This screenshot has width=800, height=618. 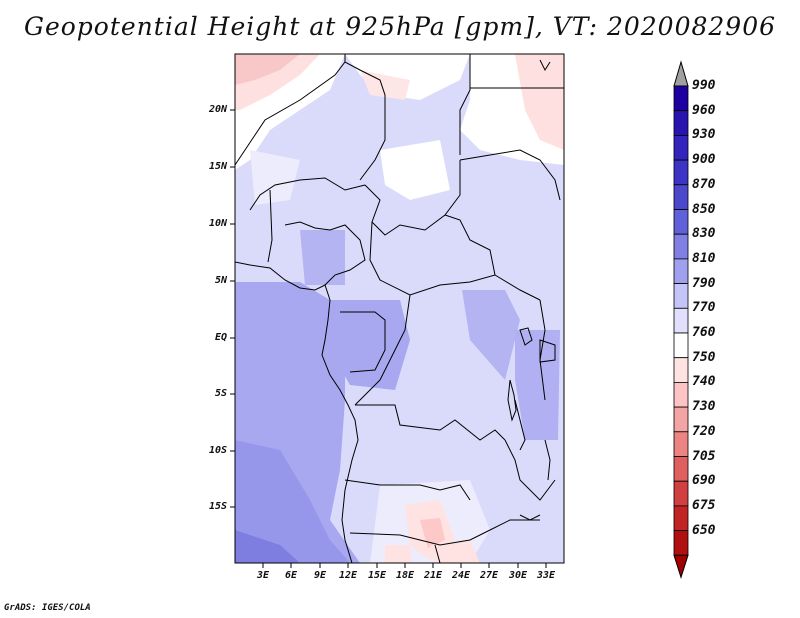 I want to click on footer-credit: GrADS: IGES/COLA, so click(x=47, y=608).